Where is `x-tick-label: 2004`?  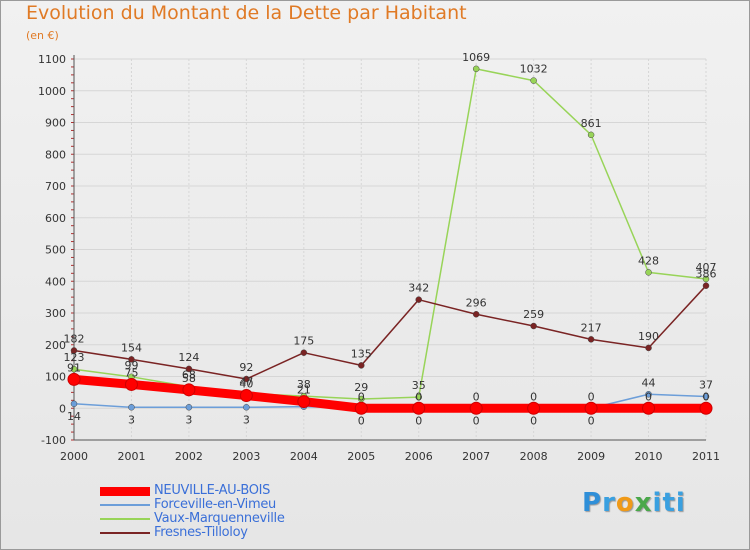 x-tick-label: 2004 is located at coordinates (304, 456).